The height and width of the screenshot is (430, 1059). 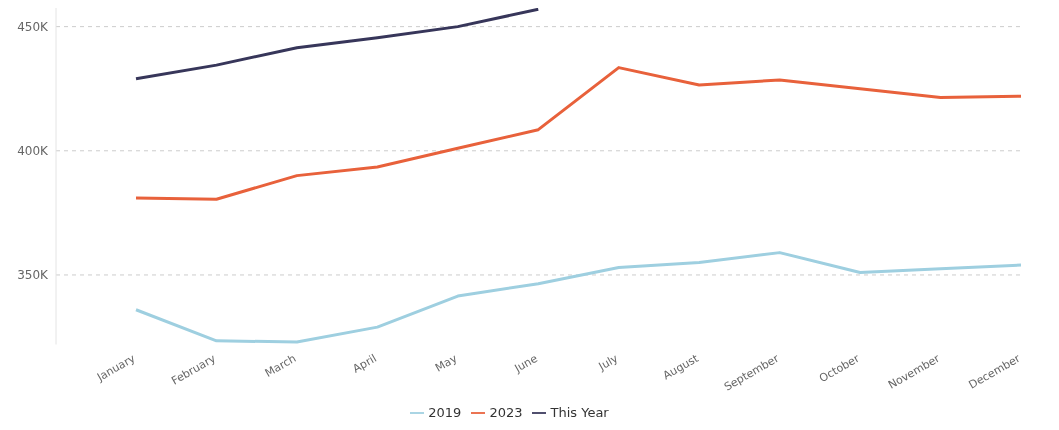 I want to click on y-tick-label: 350K, so click(x=33, y=275).